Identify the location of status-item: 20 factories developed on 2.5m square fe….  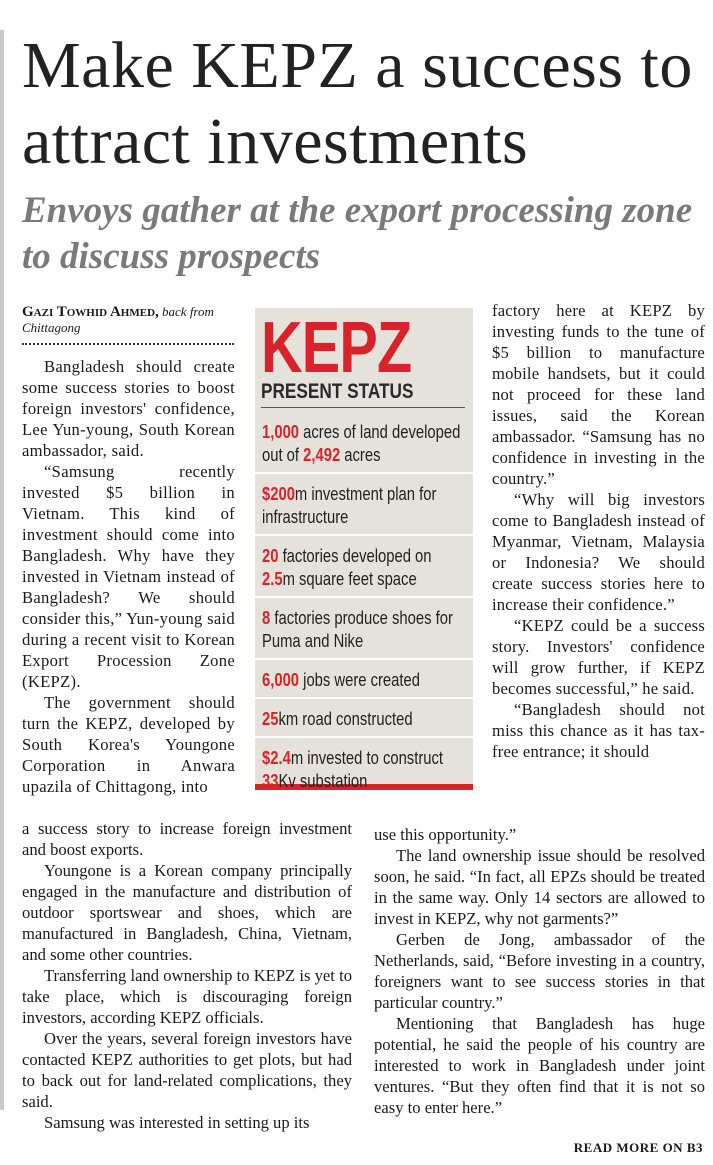
(364, 567).